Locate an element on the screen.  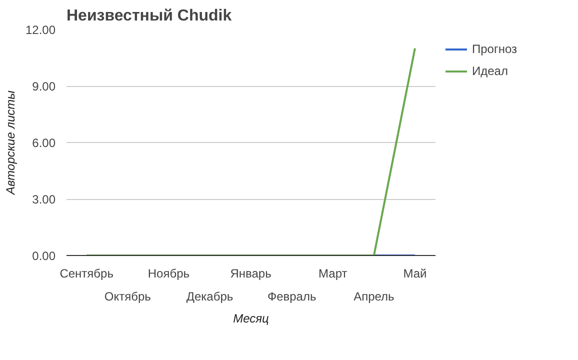
y-axis-title: Авторские листы is located at coordinates (10, 143).